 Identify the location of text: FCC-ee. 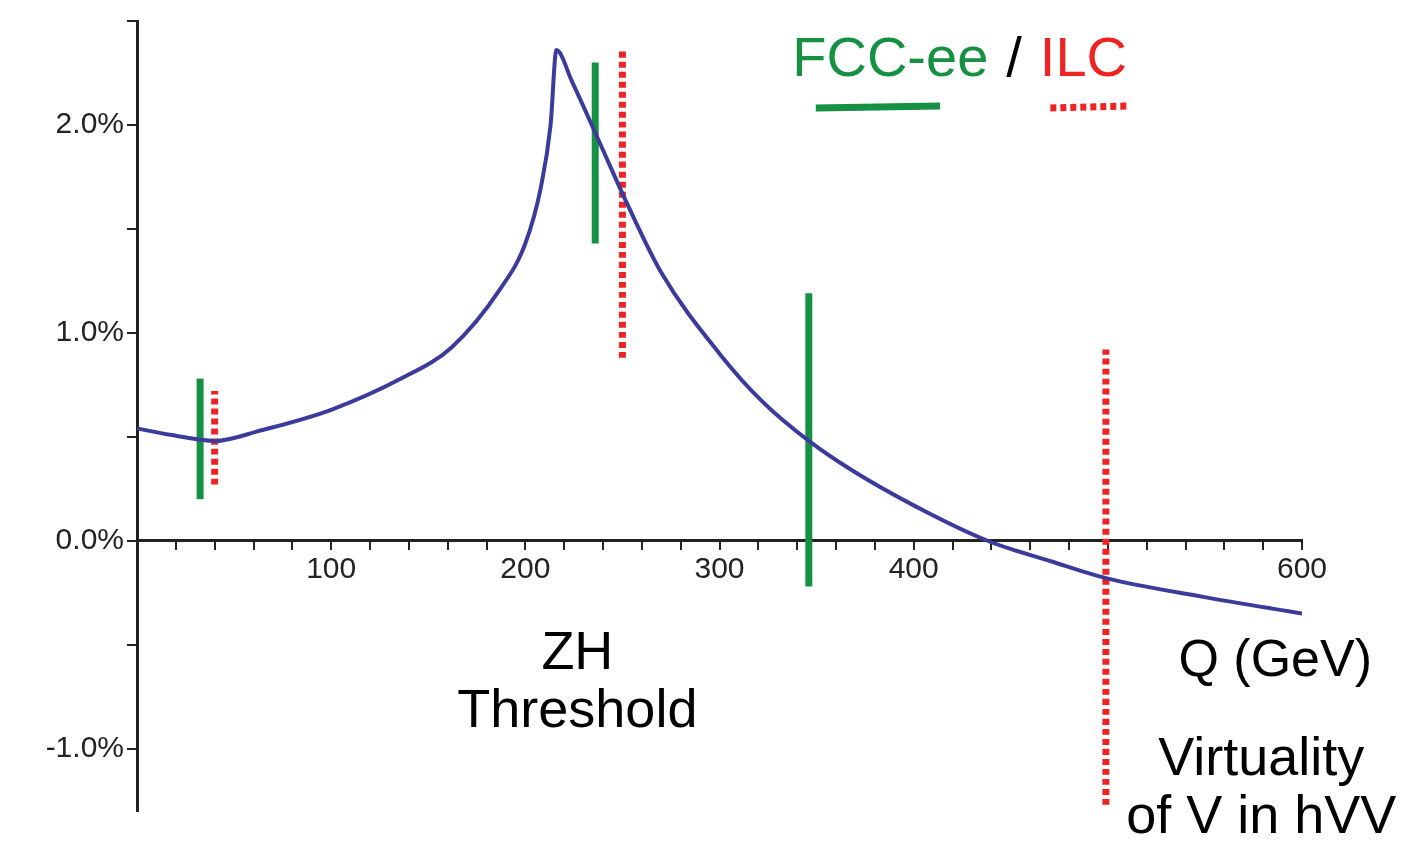
(890, 56).